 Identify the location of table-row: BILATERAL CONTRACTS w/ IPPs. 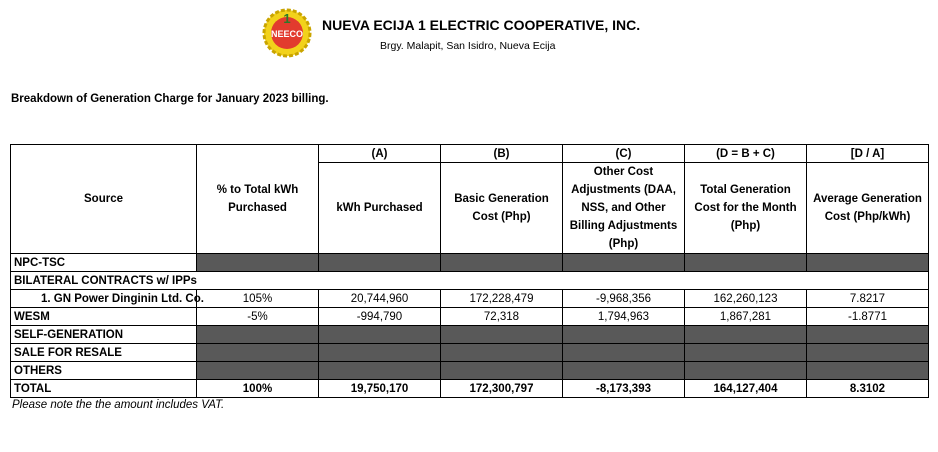
(469, 280).